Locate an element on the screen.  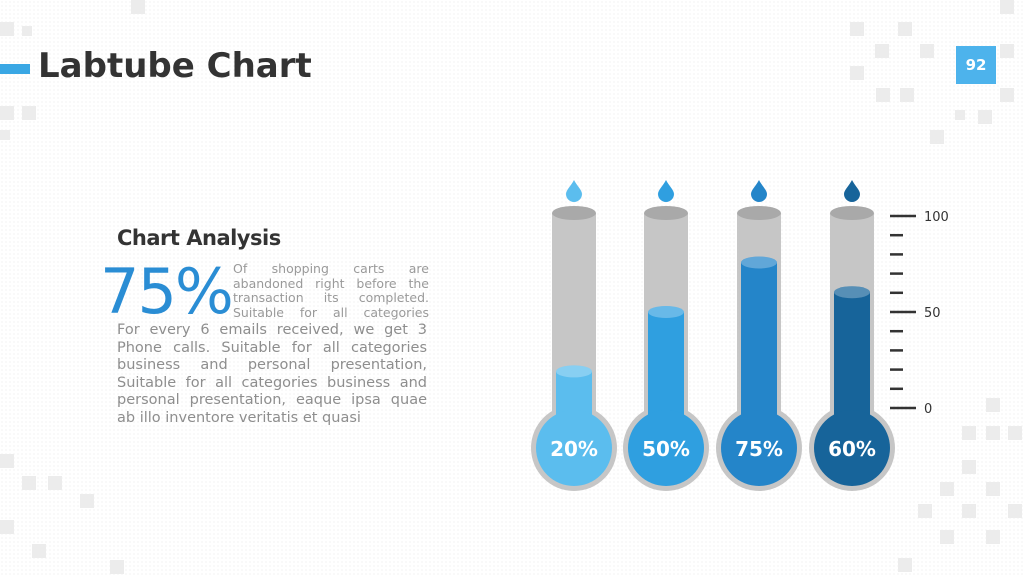
title-accent-bar is located at coordinates (15, 69).